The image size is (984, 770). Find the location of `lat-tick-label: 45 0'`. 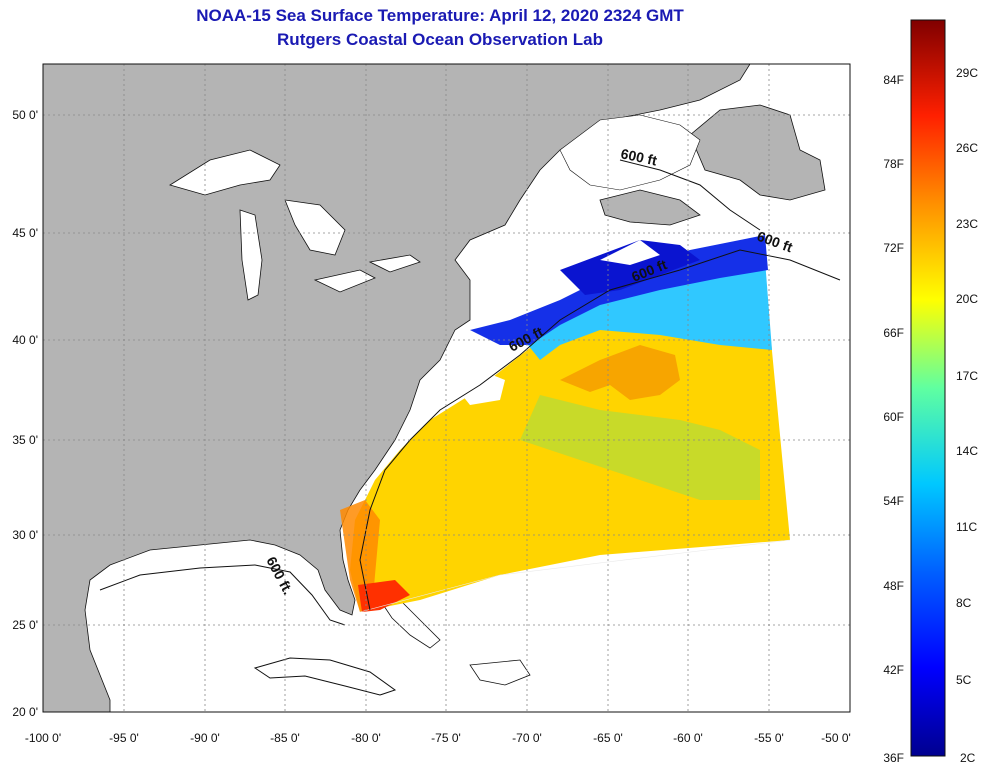

lat-tick-label: 45 0' is located at coordinates (25, 233).